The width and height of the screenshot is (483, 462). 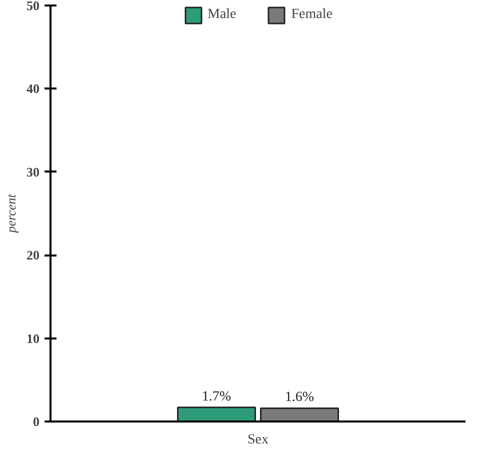 What do you see at coordinates (33, 88) in the screenshot?
I see `y-tick-label: 40` at bounding box center [33, 88].